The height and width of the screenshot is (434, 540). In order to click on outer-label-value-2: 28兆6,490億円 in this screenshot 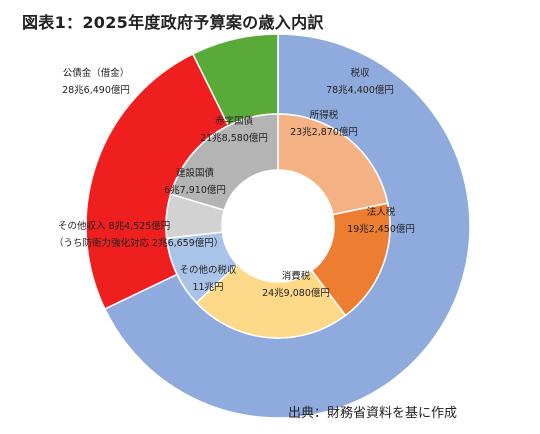, I will do `click(96, 90)`.